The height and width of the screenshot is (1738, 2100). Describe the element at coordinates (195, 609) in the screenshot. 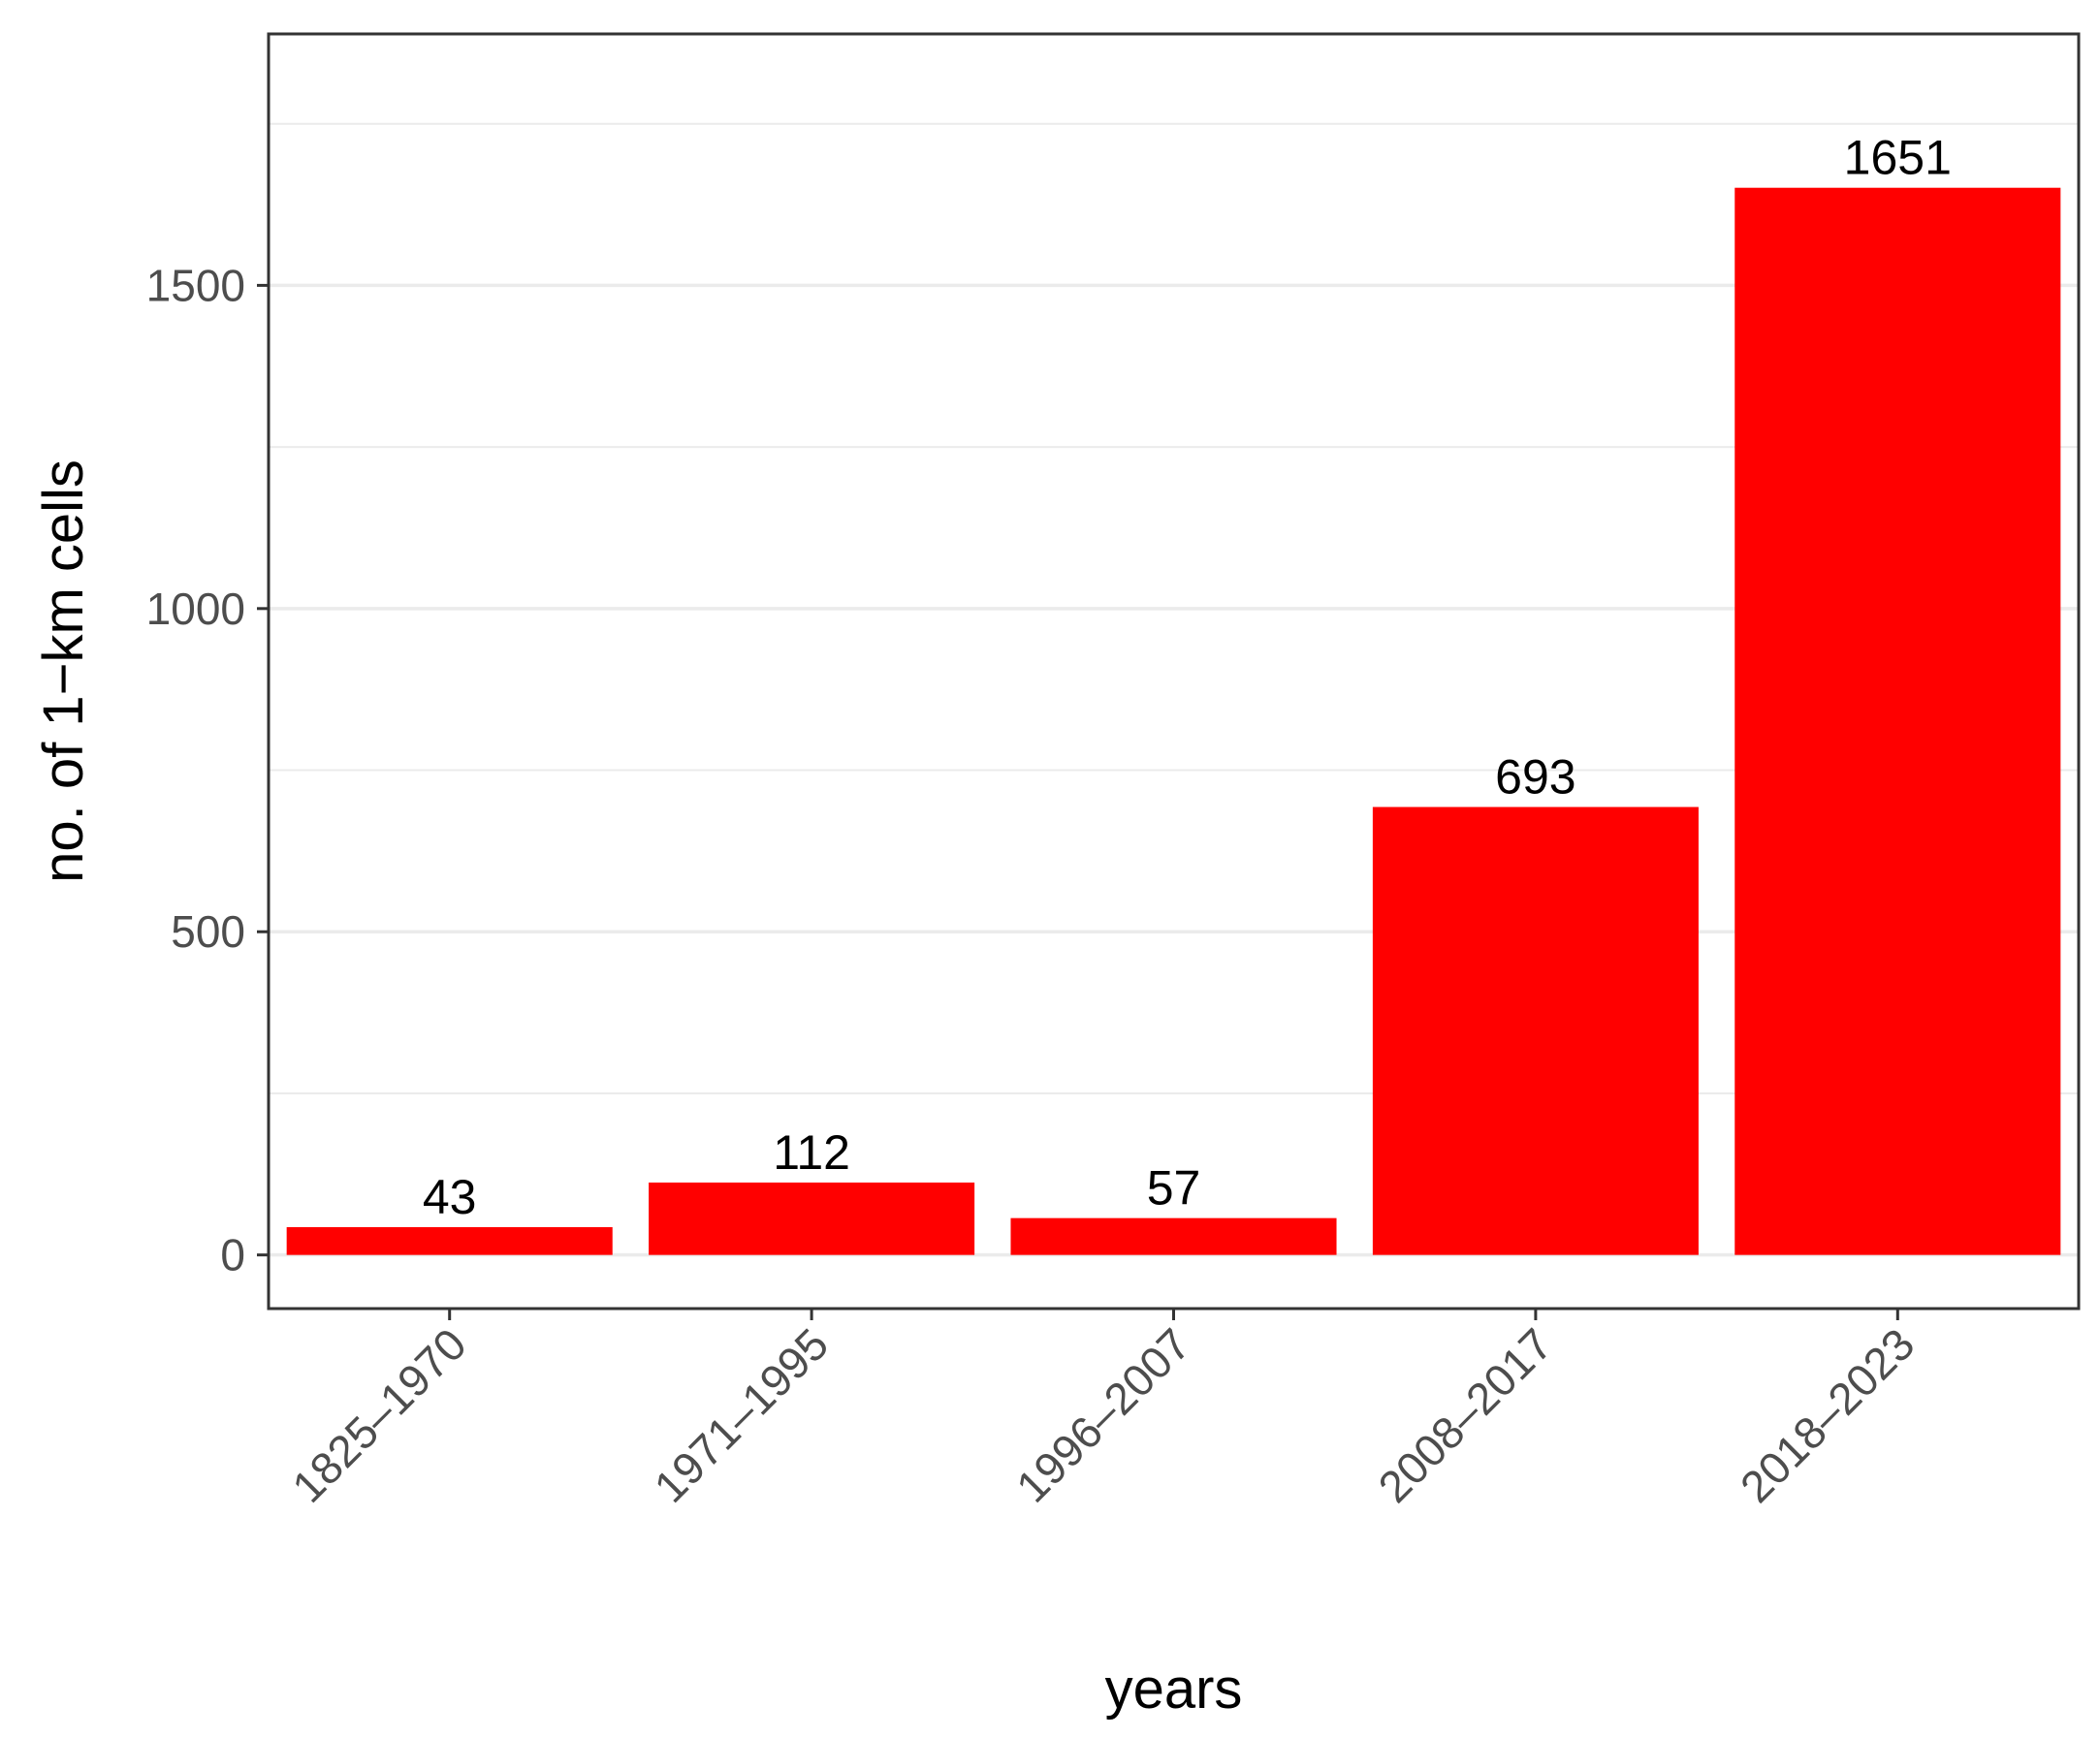

I see `y-tick-label: 1000` at that location.